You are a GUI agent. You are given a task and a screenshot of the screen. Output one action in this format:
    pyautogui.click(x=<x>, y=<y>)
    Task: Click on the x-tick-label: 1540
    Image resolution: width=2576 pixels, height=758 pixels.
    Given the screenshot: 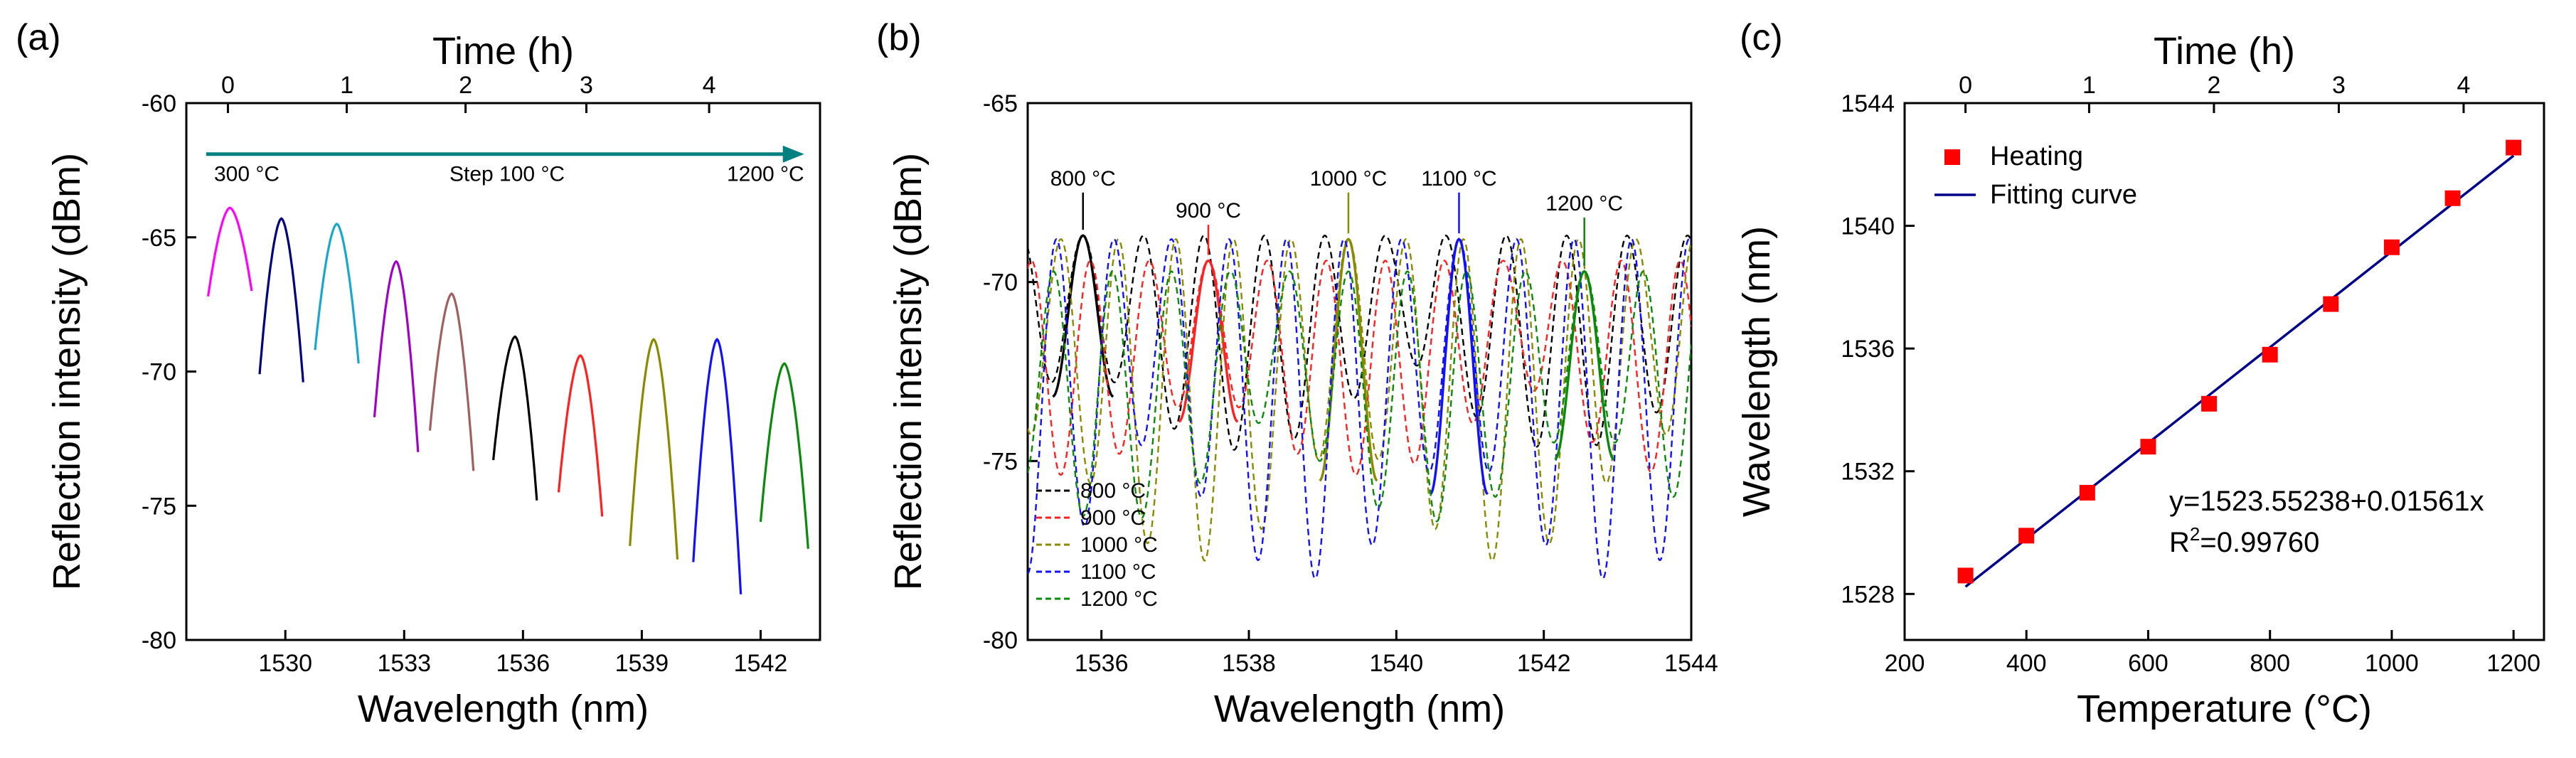 What is the action you would take?
    pyautogui.click(x=1397, y=663)
    